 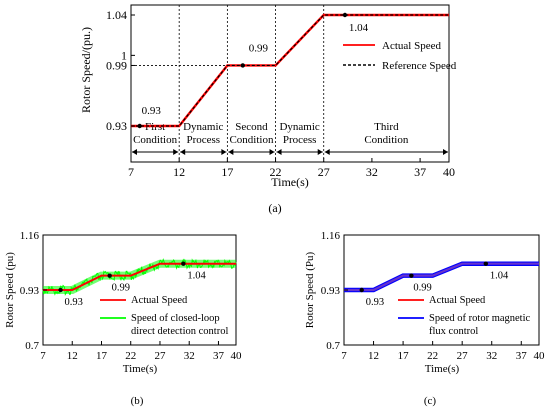 What do you see at coordinates (140, 369) in the screenshot?
I see `panel-b-xlabel: Time(s)` at bounding box center [140, 369].